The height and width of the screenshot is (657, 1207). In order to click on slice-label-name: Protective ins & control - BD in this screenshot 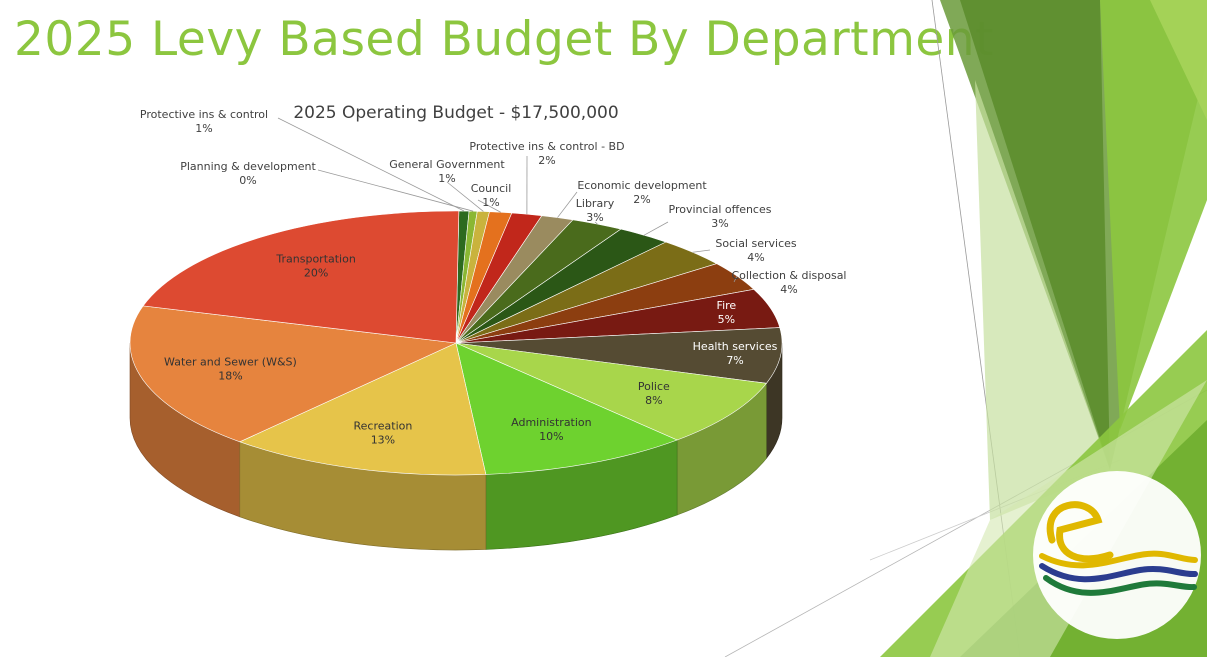, I will do `click(546, 146)`.